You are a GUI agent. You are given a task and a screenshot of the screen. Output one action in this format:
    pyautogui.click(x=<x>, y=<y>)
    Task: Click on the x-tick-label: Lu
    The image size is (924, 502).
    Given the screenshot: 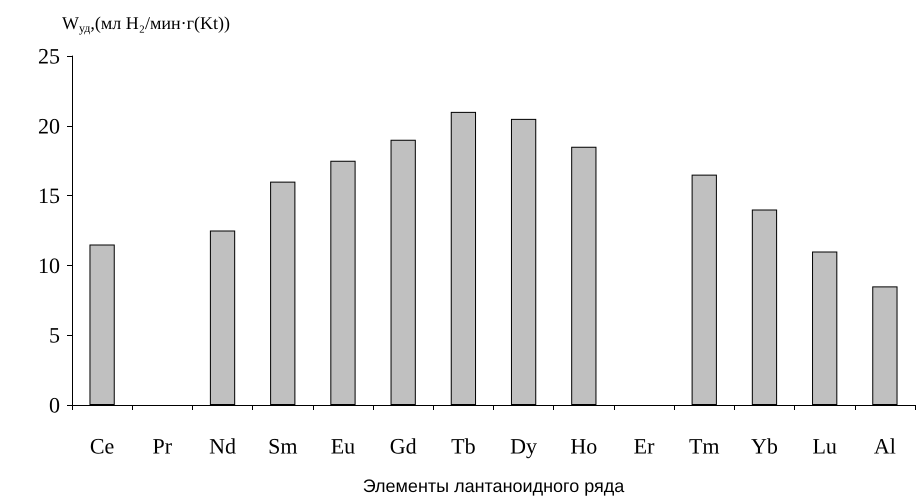 What is the action you would take?
    pyautogui.click(x=824, y=446)
    